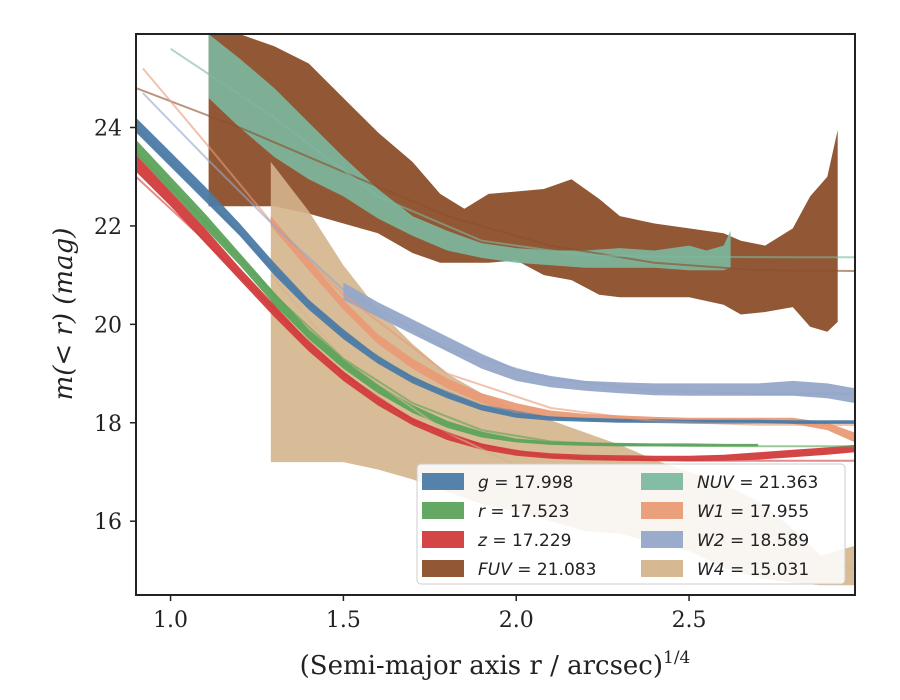  I want to click on legend-label-z: z = 17.229, so click(524, 541).